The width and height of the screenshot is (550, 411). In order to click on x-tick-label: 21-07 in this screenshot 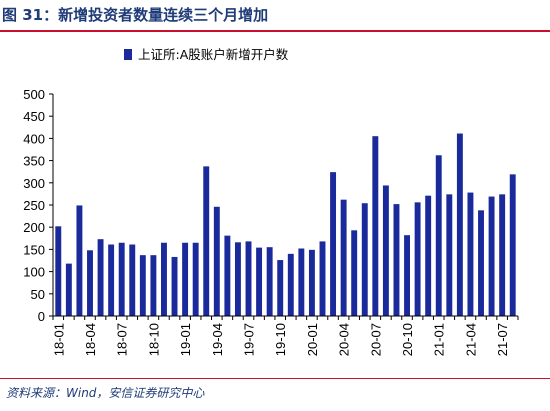, I will do `click(502, 339)`.